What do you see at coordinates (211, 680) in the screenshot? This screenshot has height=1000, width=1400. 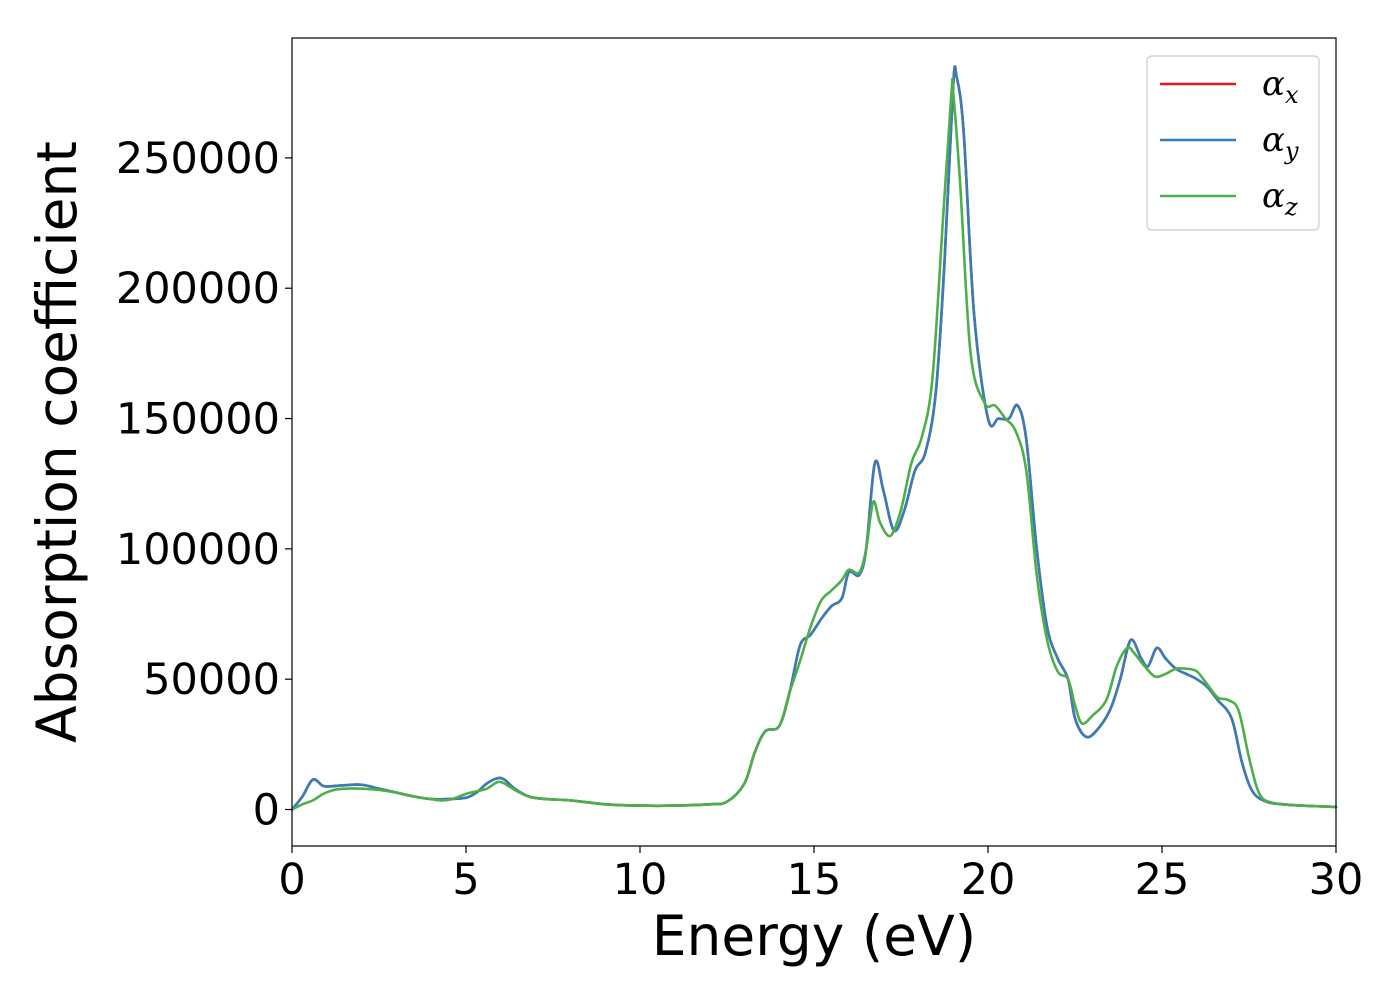 I see `y-tick-label: 50000` at bounding box center [211, 680].